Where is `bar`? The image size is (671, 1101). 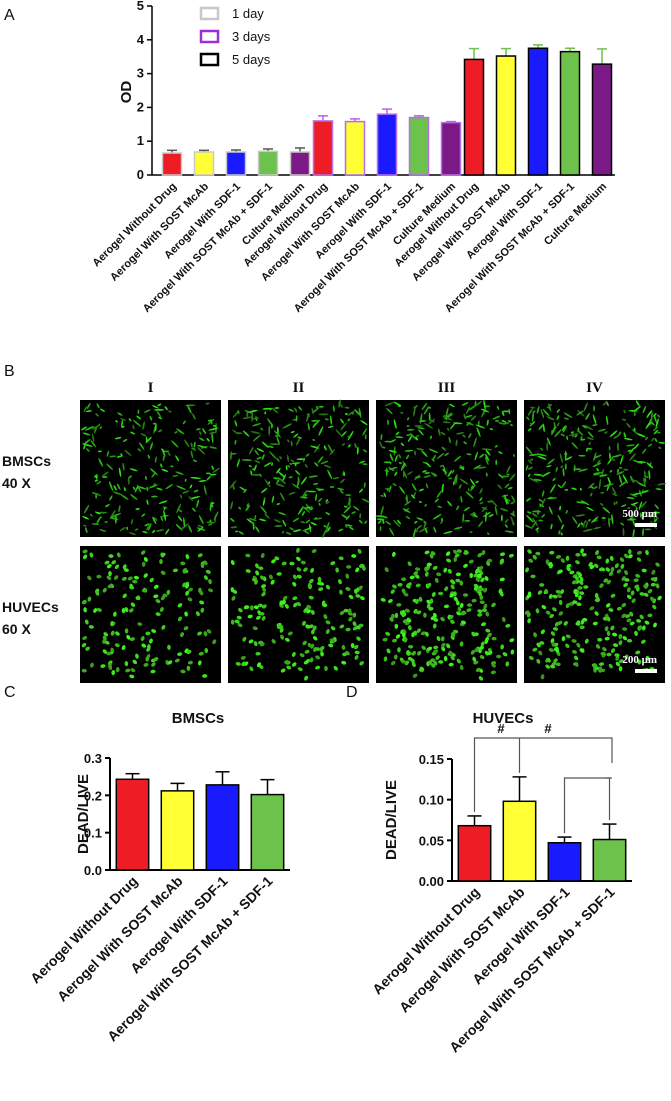 bar is located at coordinates (300, 163).